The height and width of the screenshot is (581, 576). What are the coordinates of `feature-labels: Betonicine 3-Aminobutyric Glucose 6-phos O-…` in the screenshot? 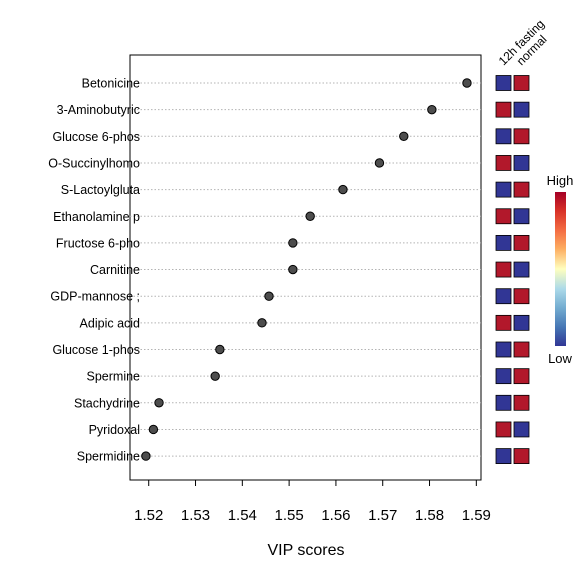 It's located at (94, 270).